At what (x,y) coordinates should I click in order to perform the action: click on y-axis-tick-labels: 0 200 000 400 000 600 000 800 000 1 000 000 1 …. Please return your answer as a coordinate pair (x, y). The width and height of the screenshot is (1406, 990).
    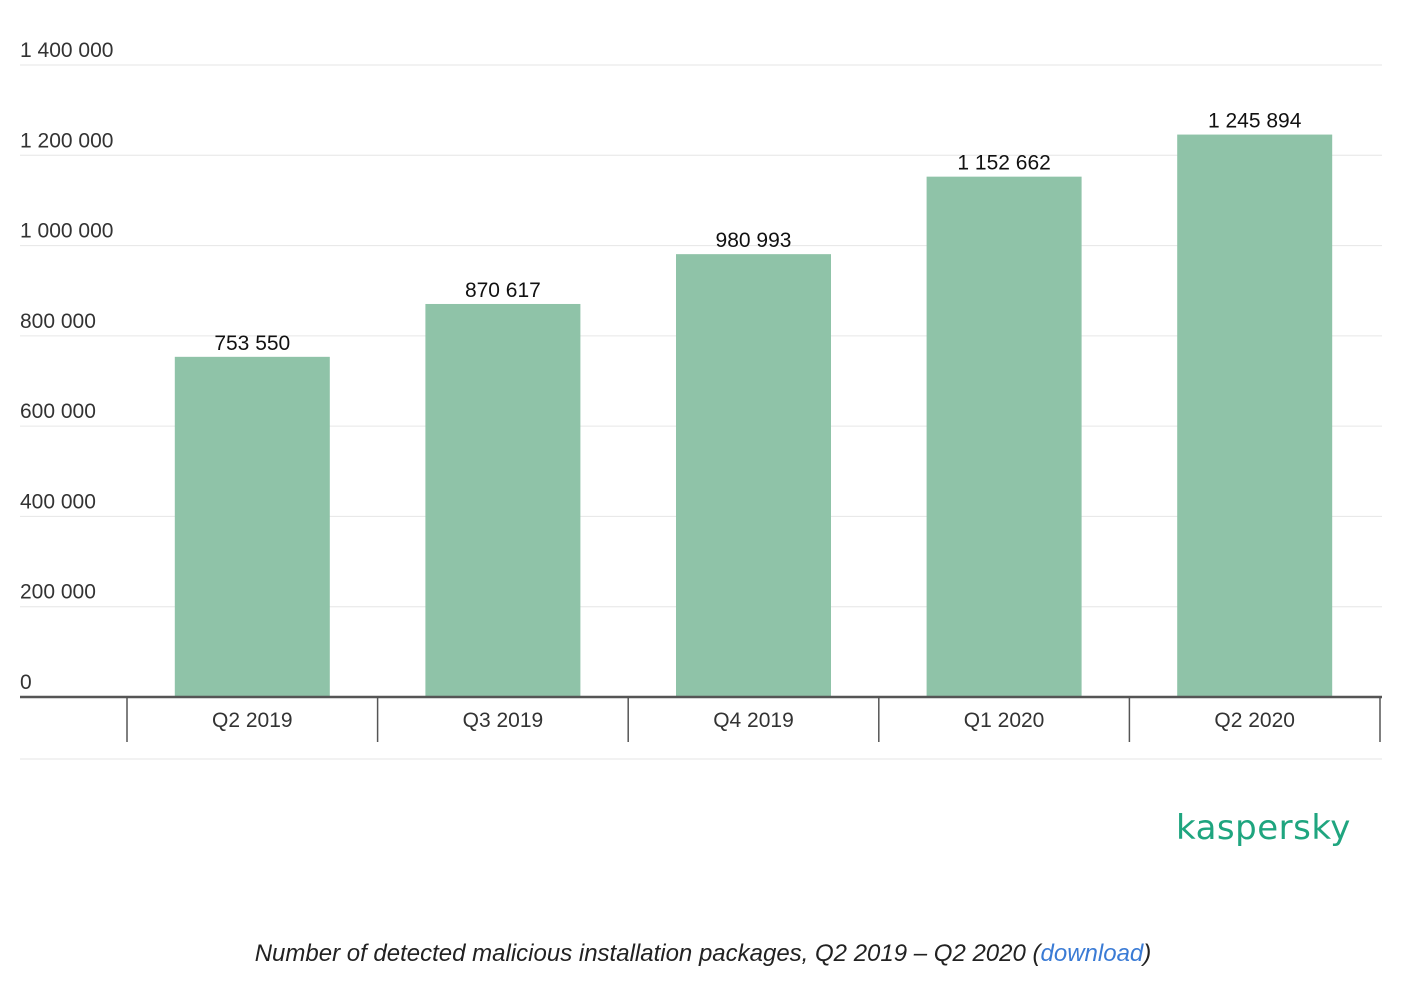
    Looking at the image, I should click on (66, 366).